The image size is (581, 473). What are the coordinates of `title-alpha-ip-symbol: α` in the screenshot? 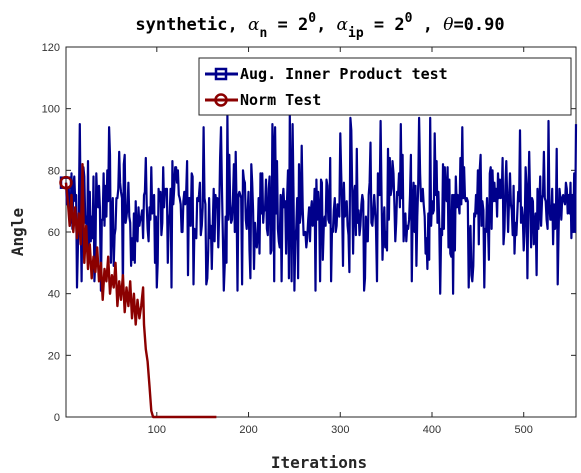 It's located at (343, 25).